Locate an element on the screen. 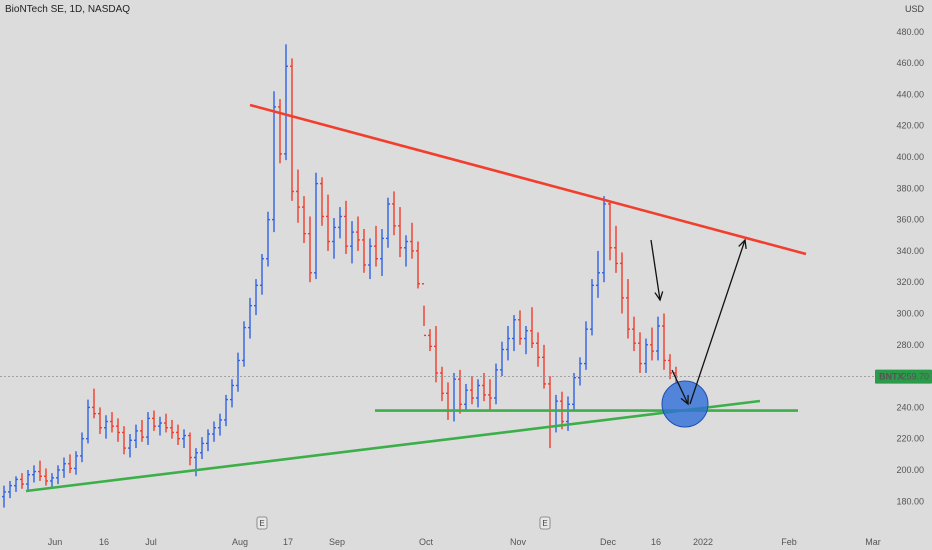  last-price-value: 259.70 is located at coordinates (915, 377).